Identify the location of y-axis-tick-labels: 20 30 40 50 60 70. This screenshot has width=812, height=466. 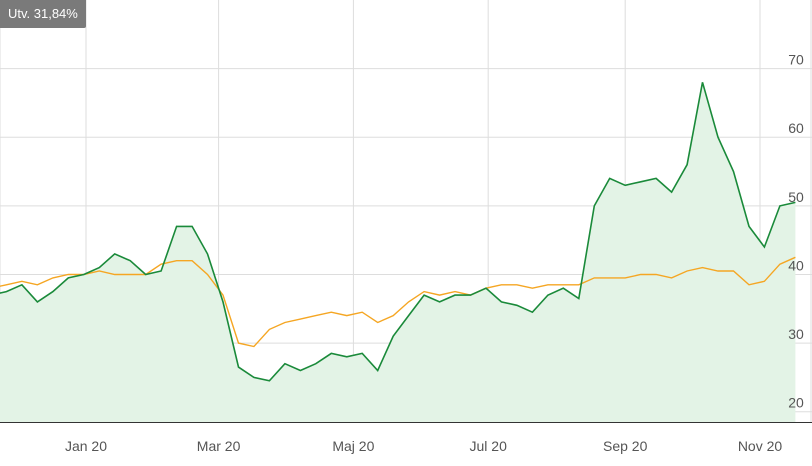
(796, 231).